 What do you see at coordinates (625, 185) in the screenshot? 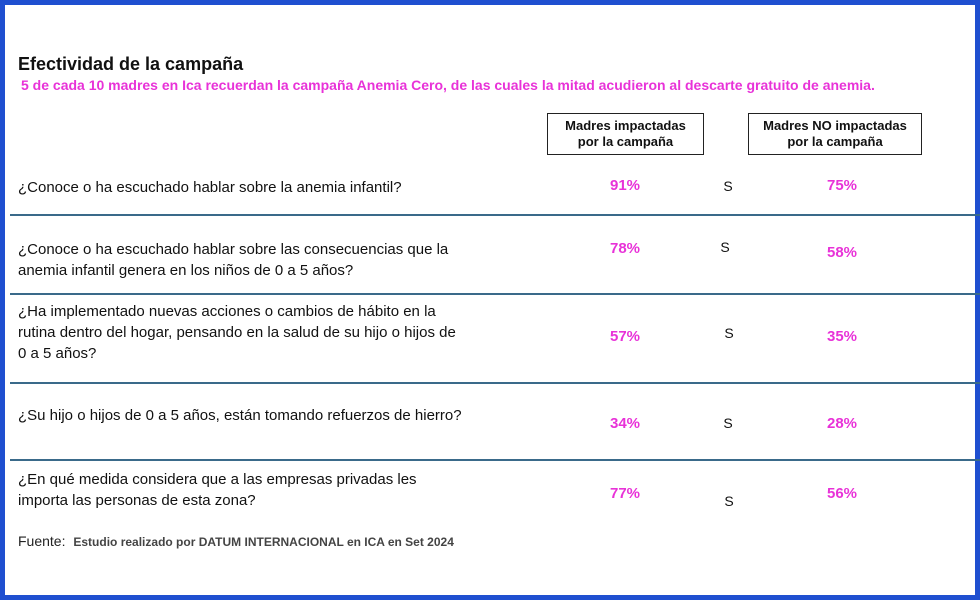
I see `value-impactadas-row-1: 91%` at bounding box center [625, 185].